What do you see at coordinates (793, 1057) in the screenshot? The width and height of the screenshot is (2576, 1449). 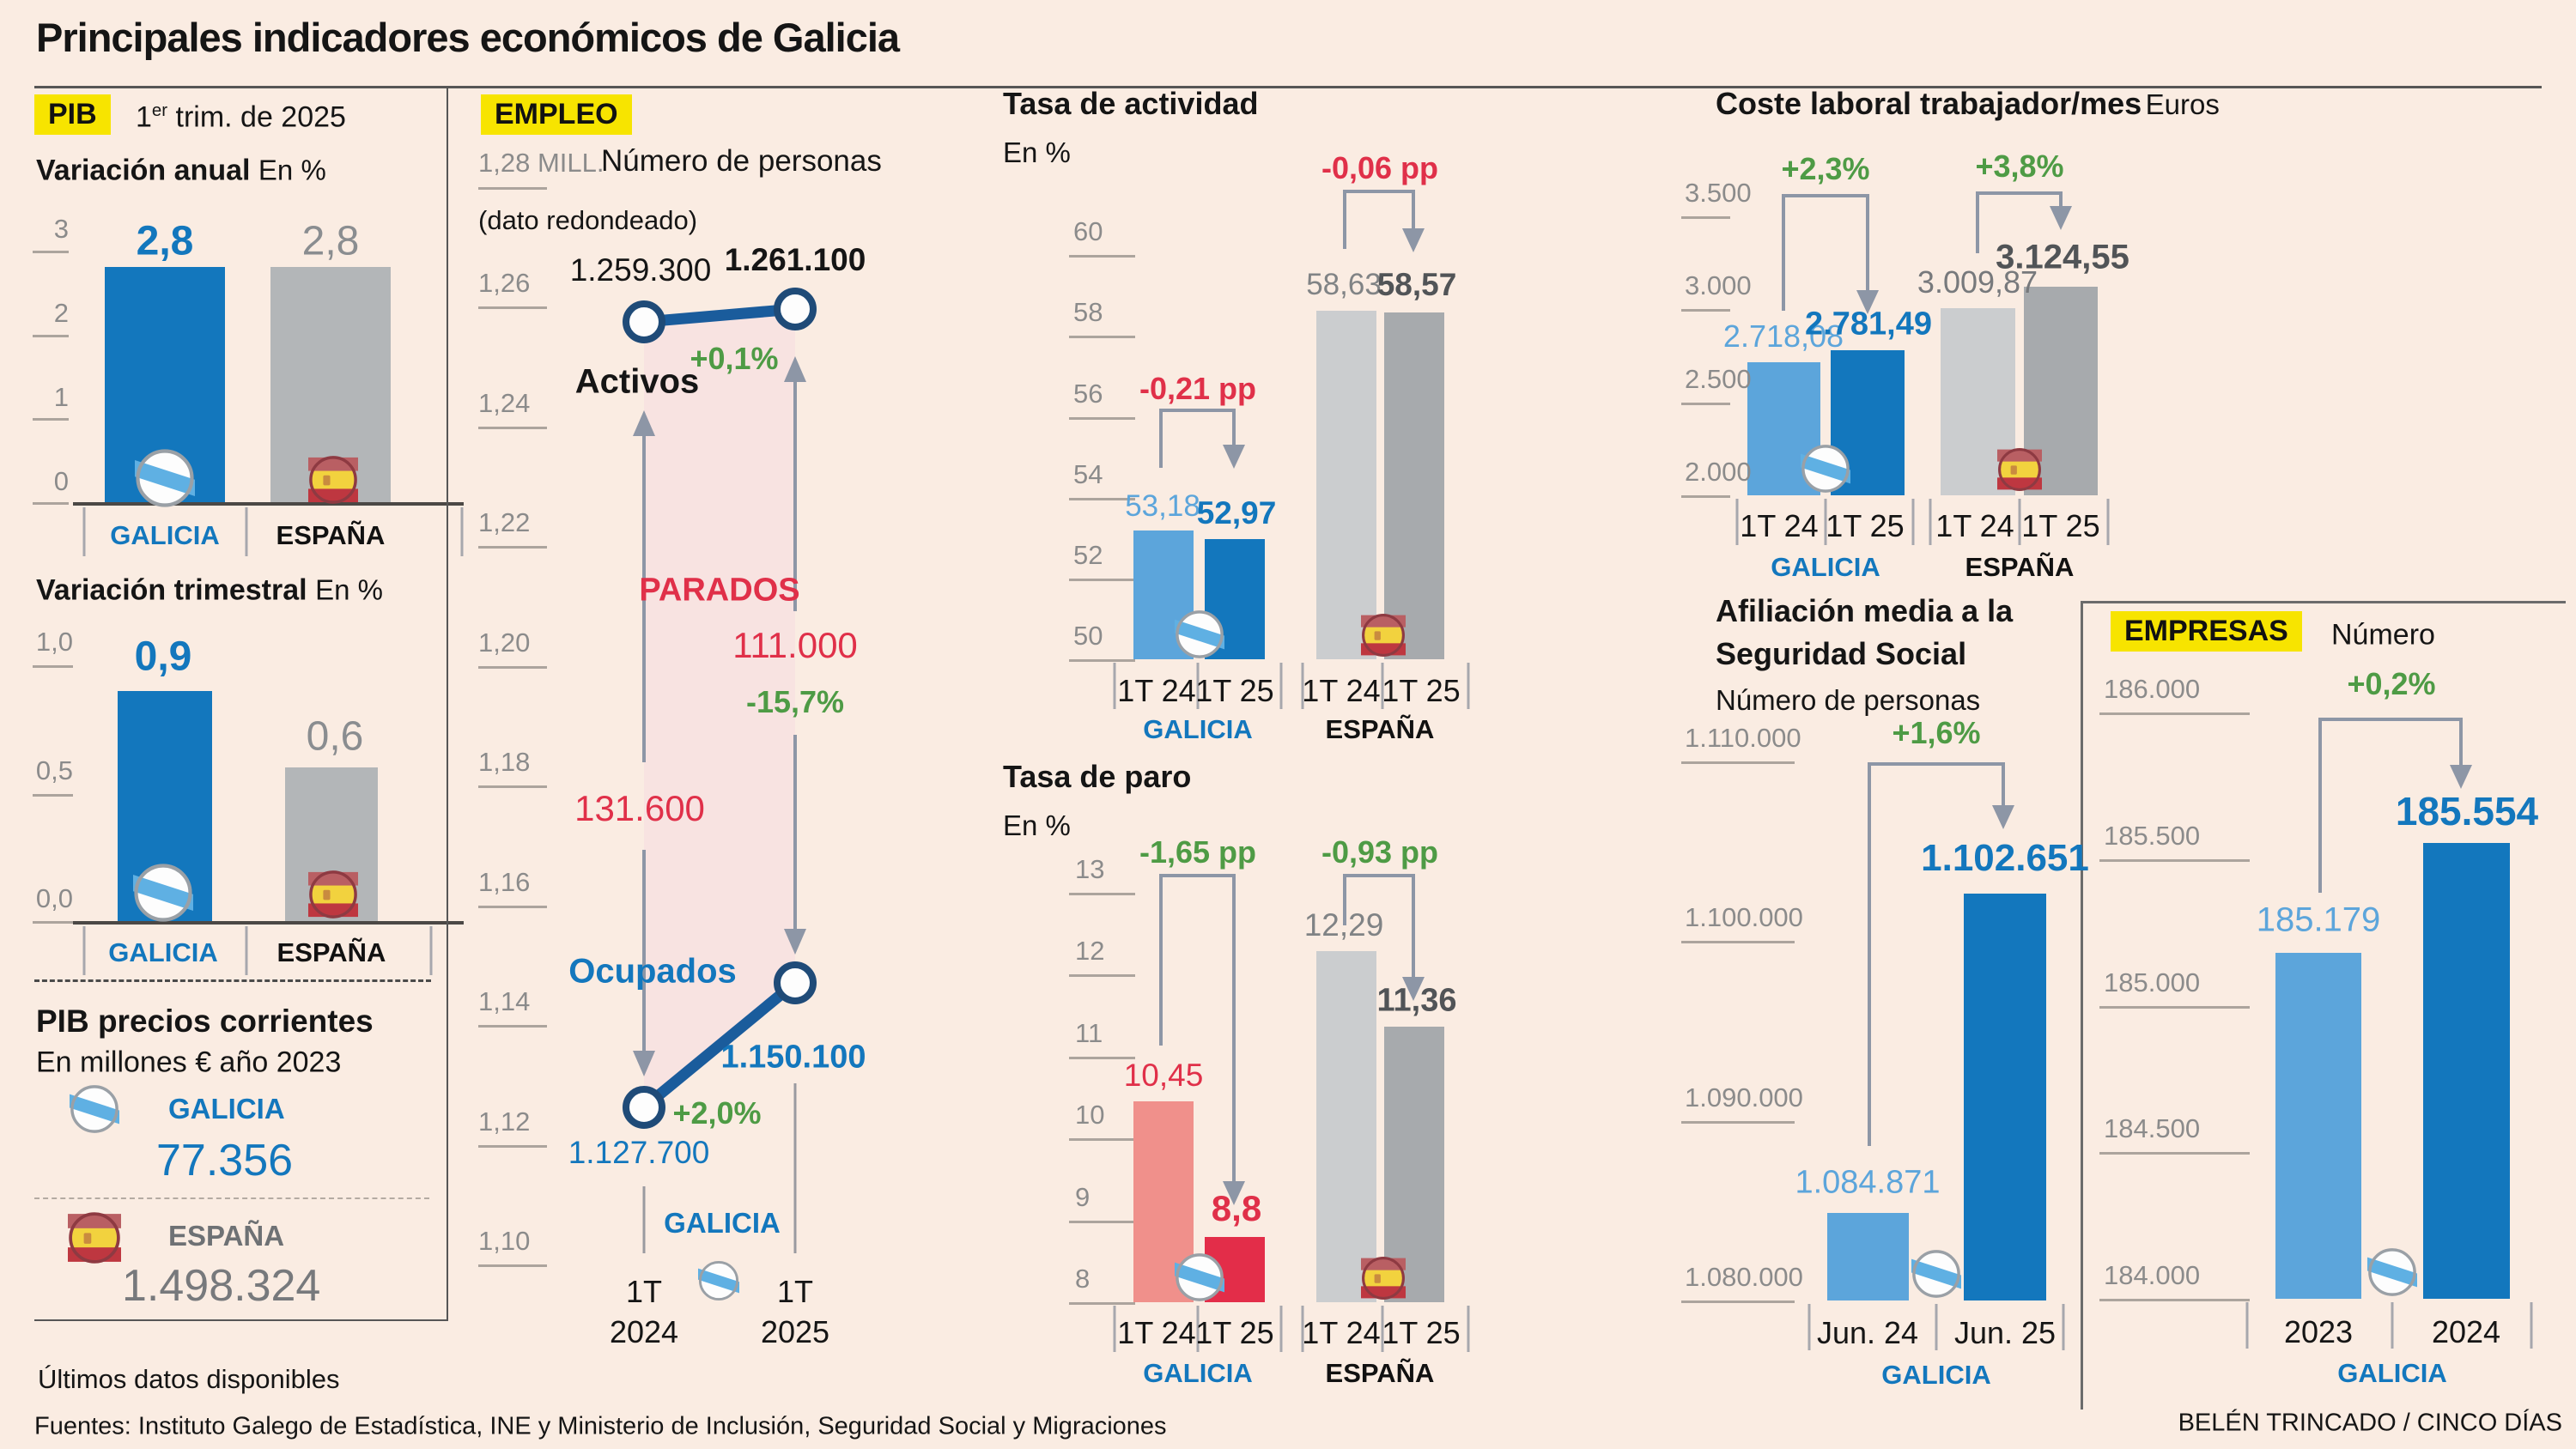 I see `empleo-ocupados-v2: 1.150.100` at bounding box center [793, 1057].